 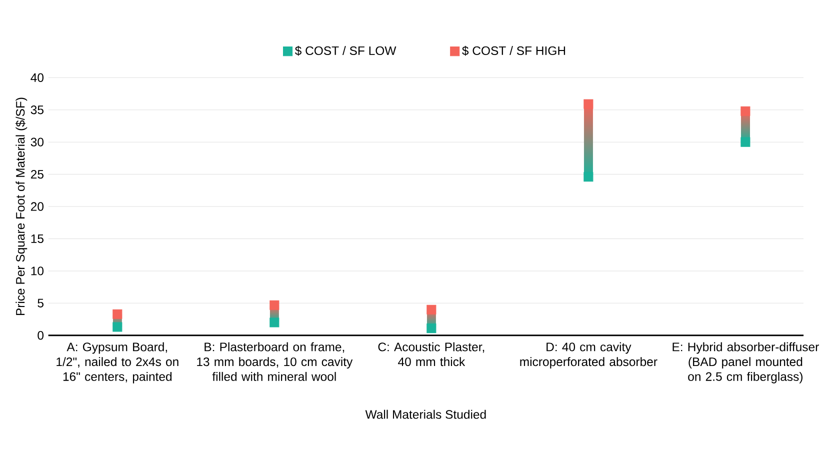 What do you see at coordinates (37, 174) in the screenshot?
I see `y-tick-label: 25` at bounding box center [37, 174].